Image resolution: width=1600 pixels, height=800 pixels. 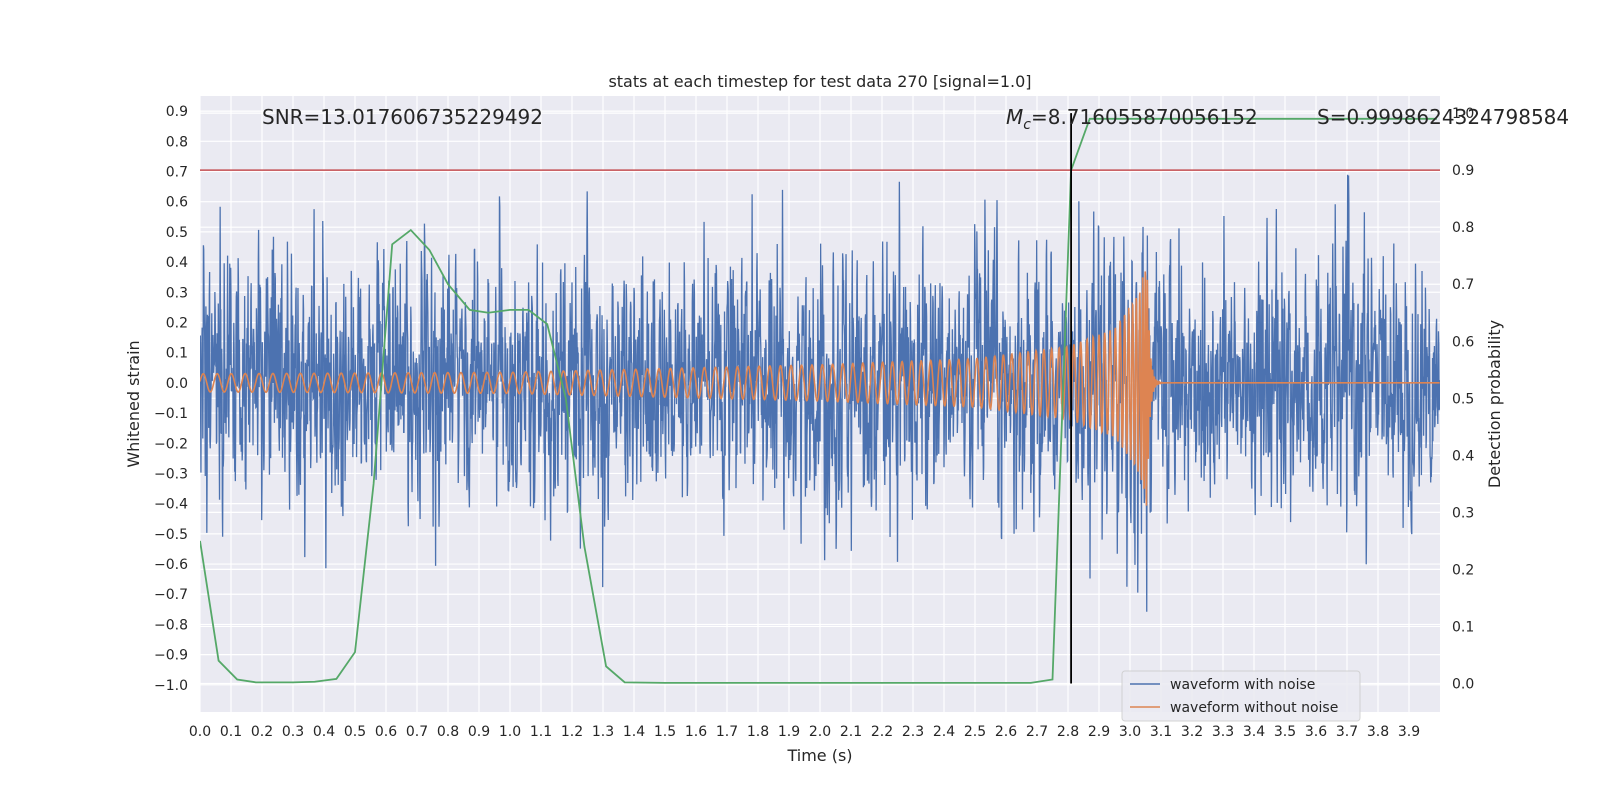 What do you see at coordinates (603, 732) in the screenshot?
I see `x-tick-label: 1.3` at bounding box center [603, 732].